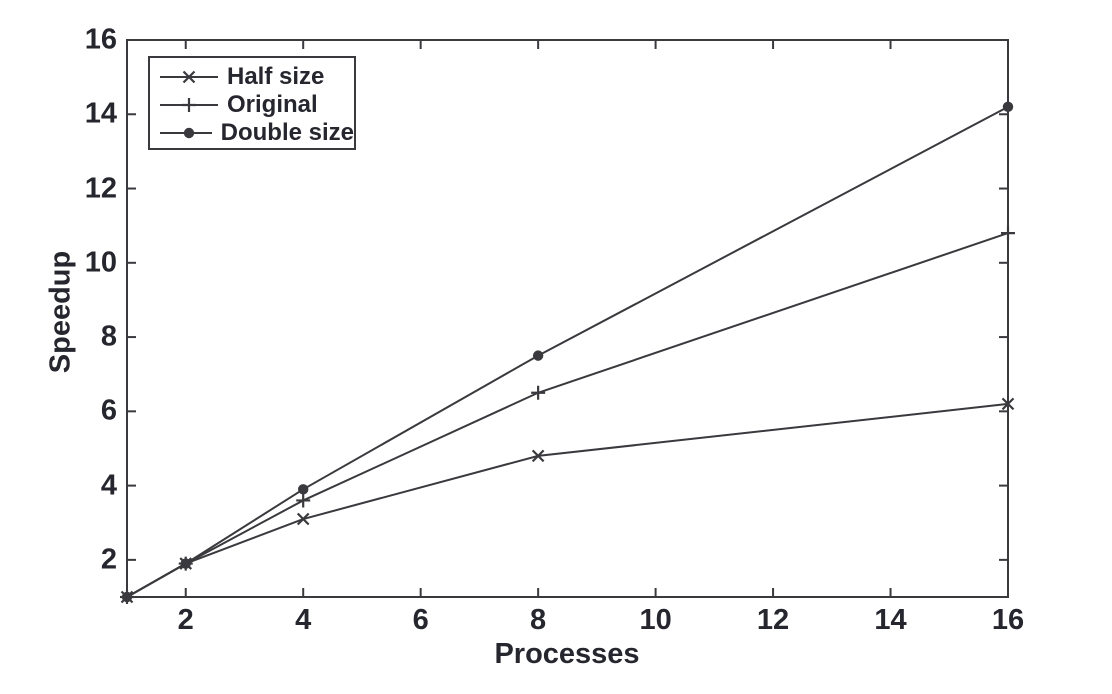 Image resolution: width=1112 pixels, height=694 pixels. Describe the element at coordinates (60, 312) in the screenshot. I see `y-axis-title: Speedup` at that location.